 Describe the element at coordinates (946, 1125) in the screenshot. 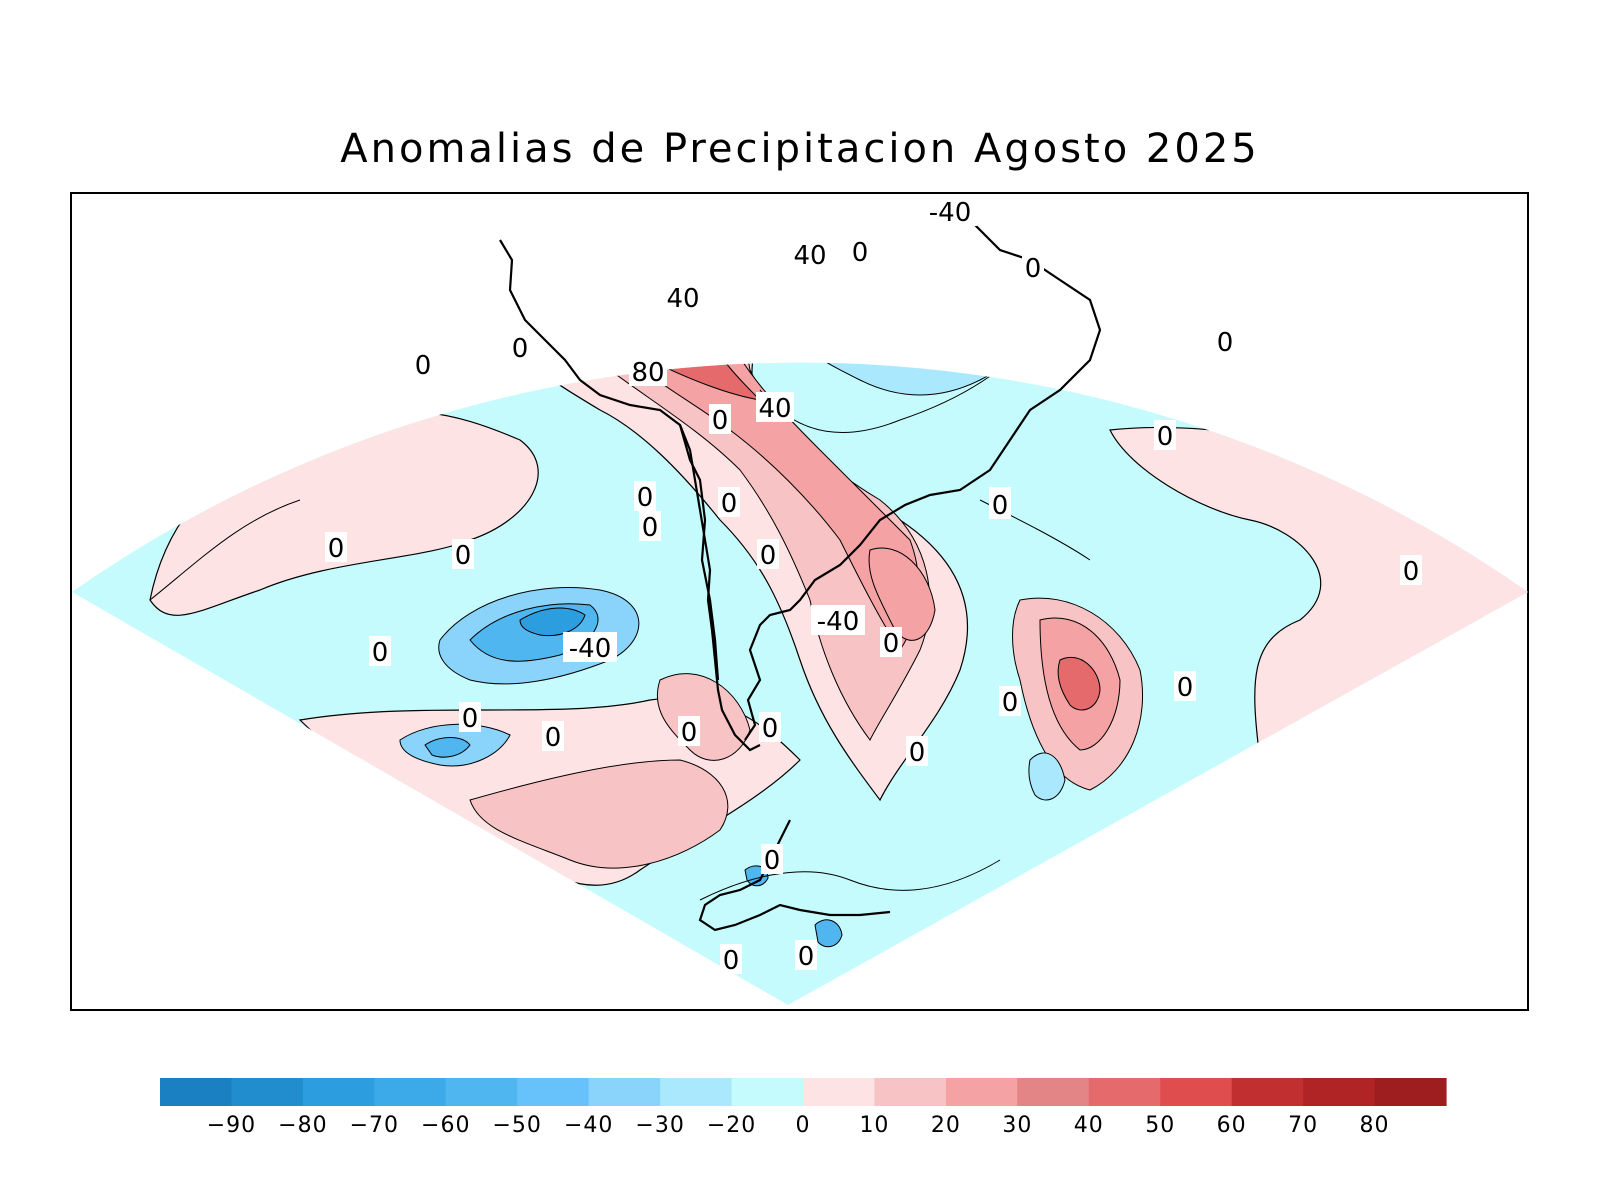

I see `colorbar-tick-label: 20` at that location.